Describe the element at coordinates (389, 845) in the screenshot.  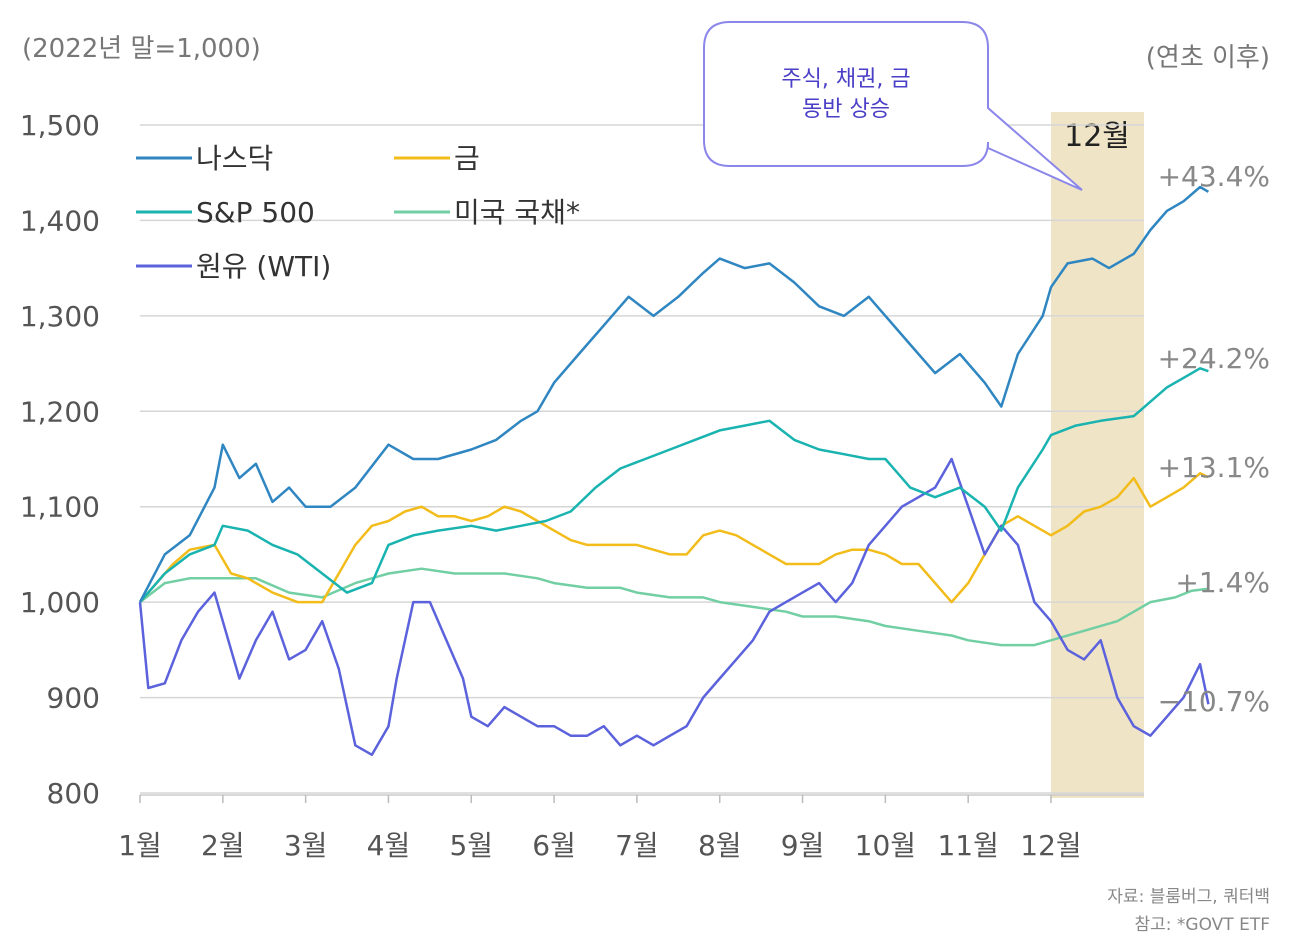
I see `x-tick-label: 4월` at that location.